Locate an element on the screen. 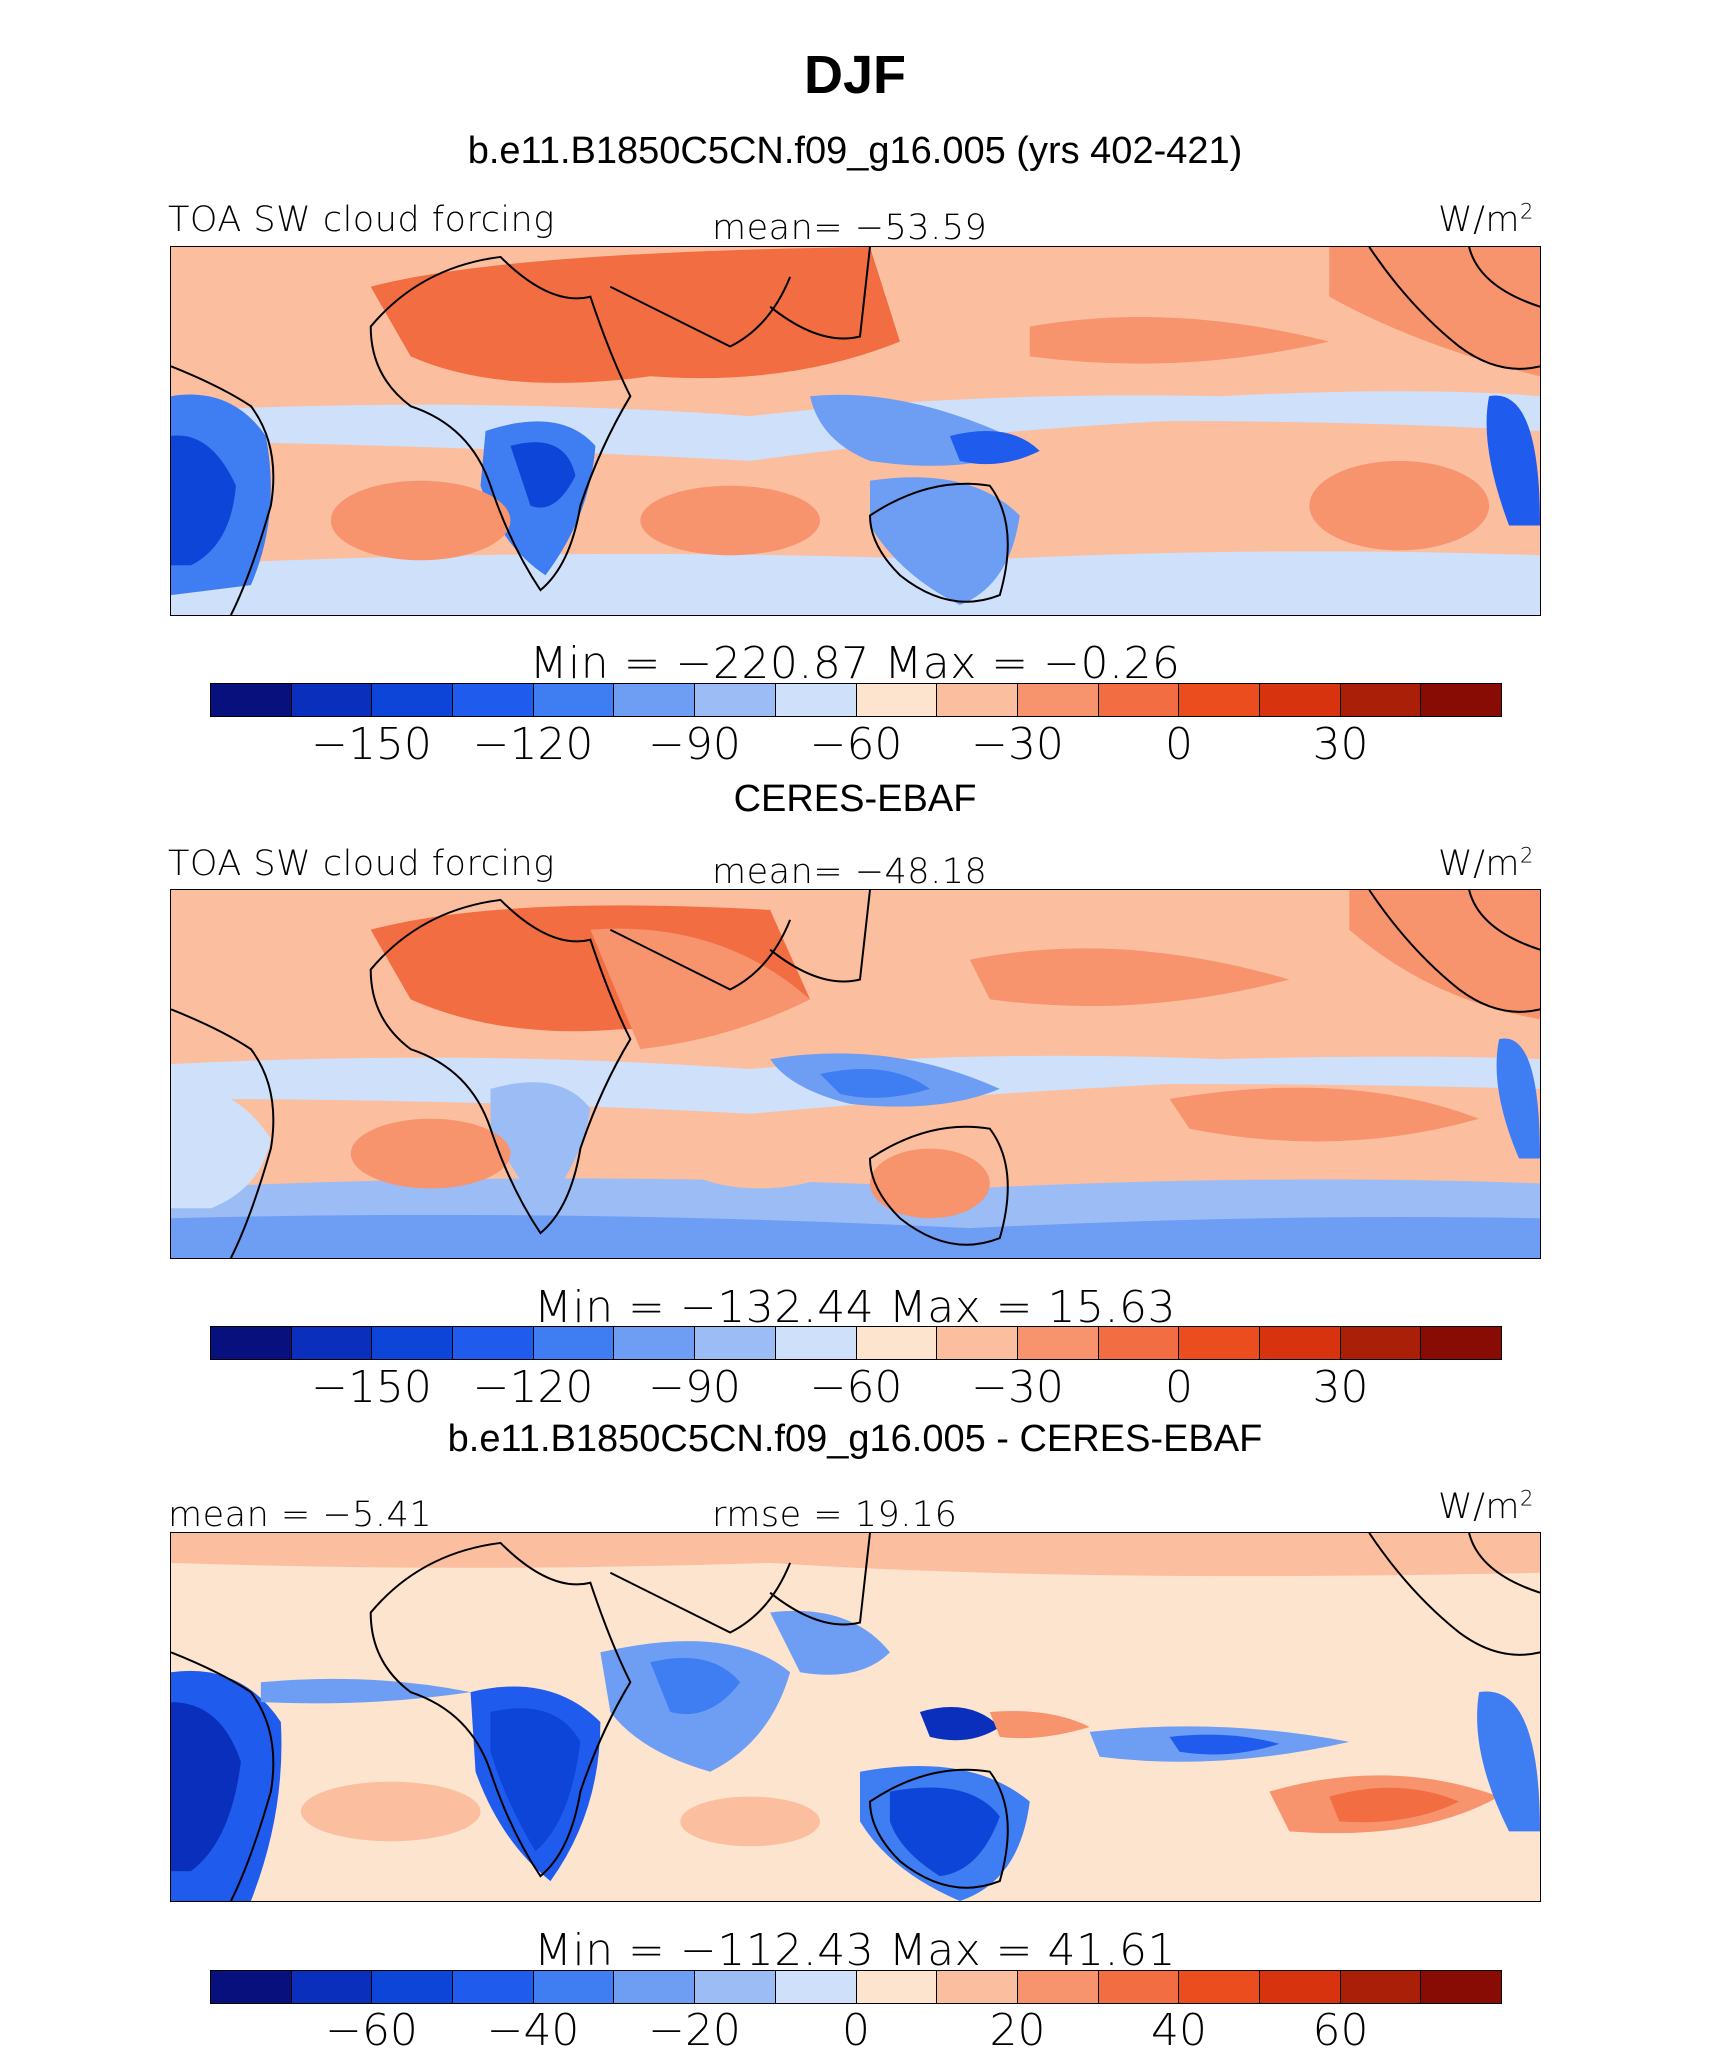  panel-3-minmax: Min = −112.43 Max = 41.61 is located at coordinates (855, 1950).